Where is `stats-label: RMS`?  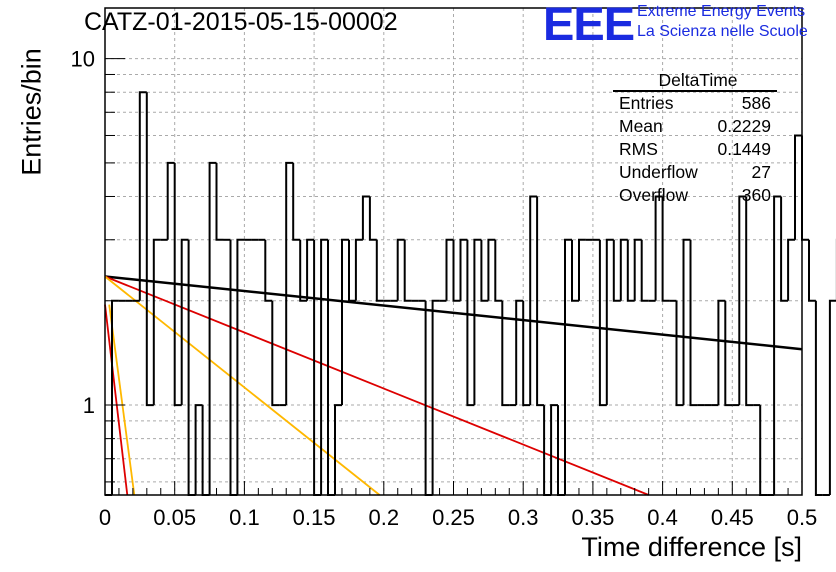
stats-label: RMS is located at coordinates (638, 149).